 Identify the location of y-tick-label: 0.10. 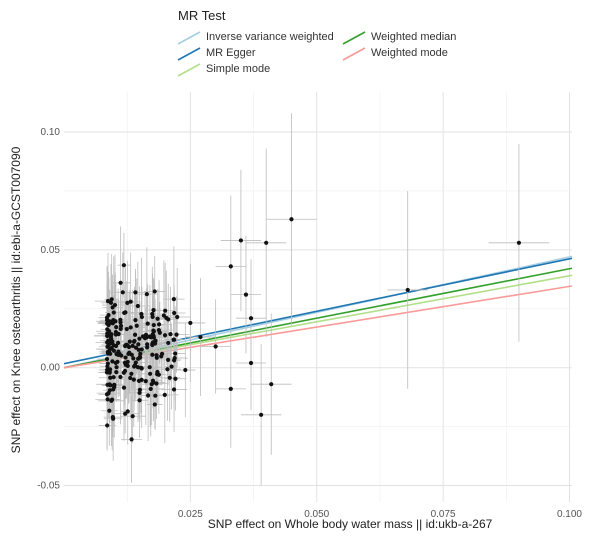
(51, 132).